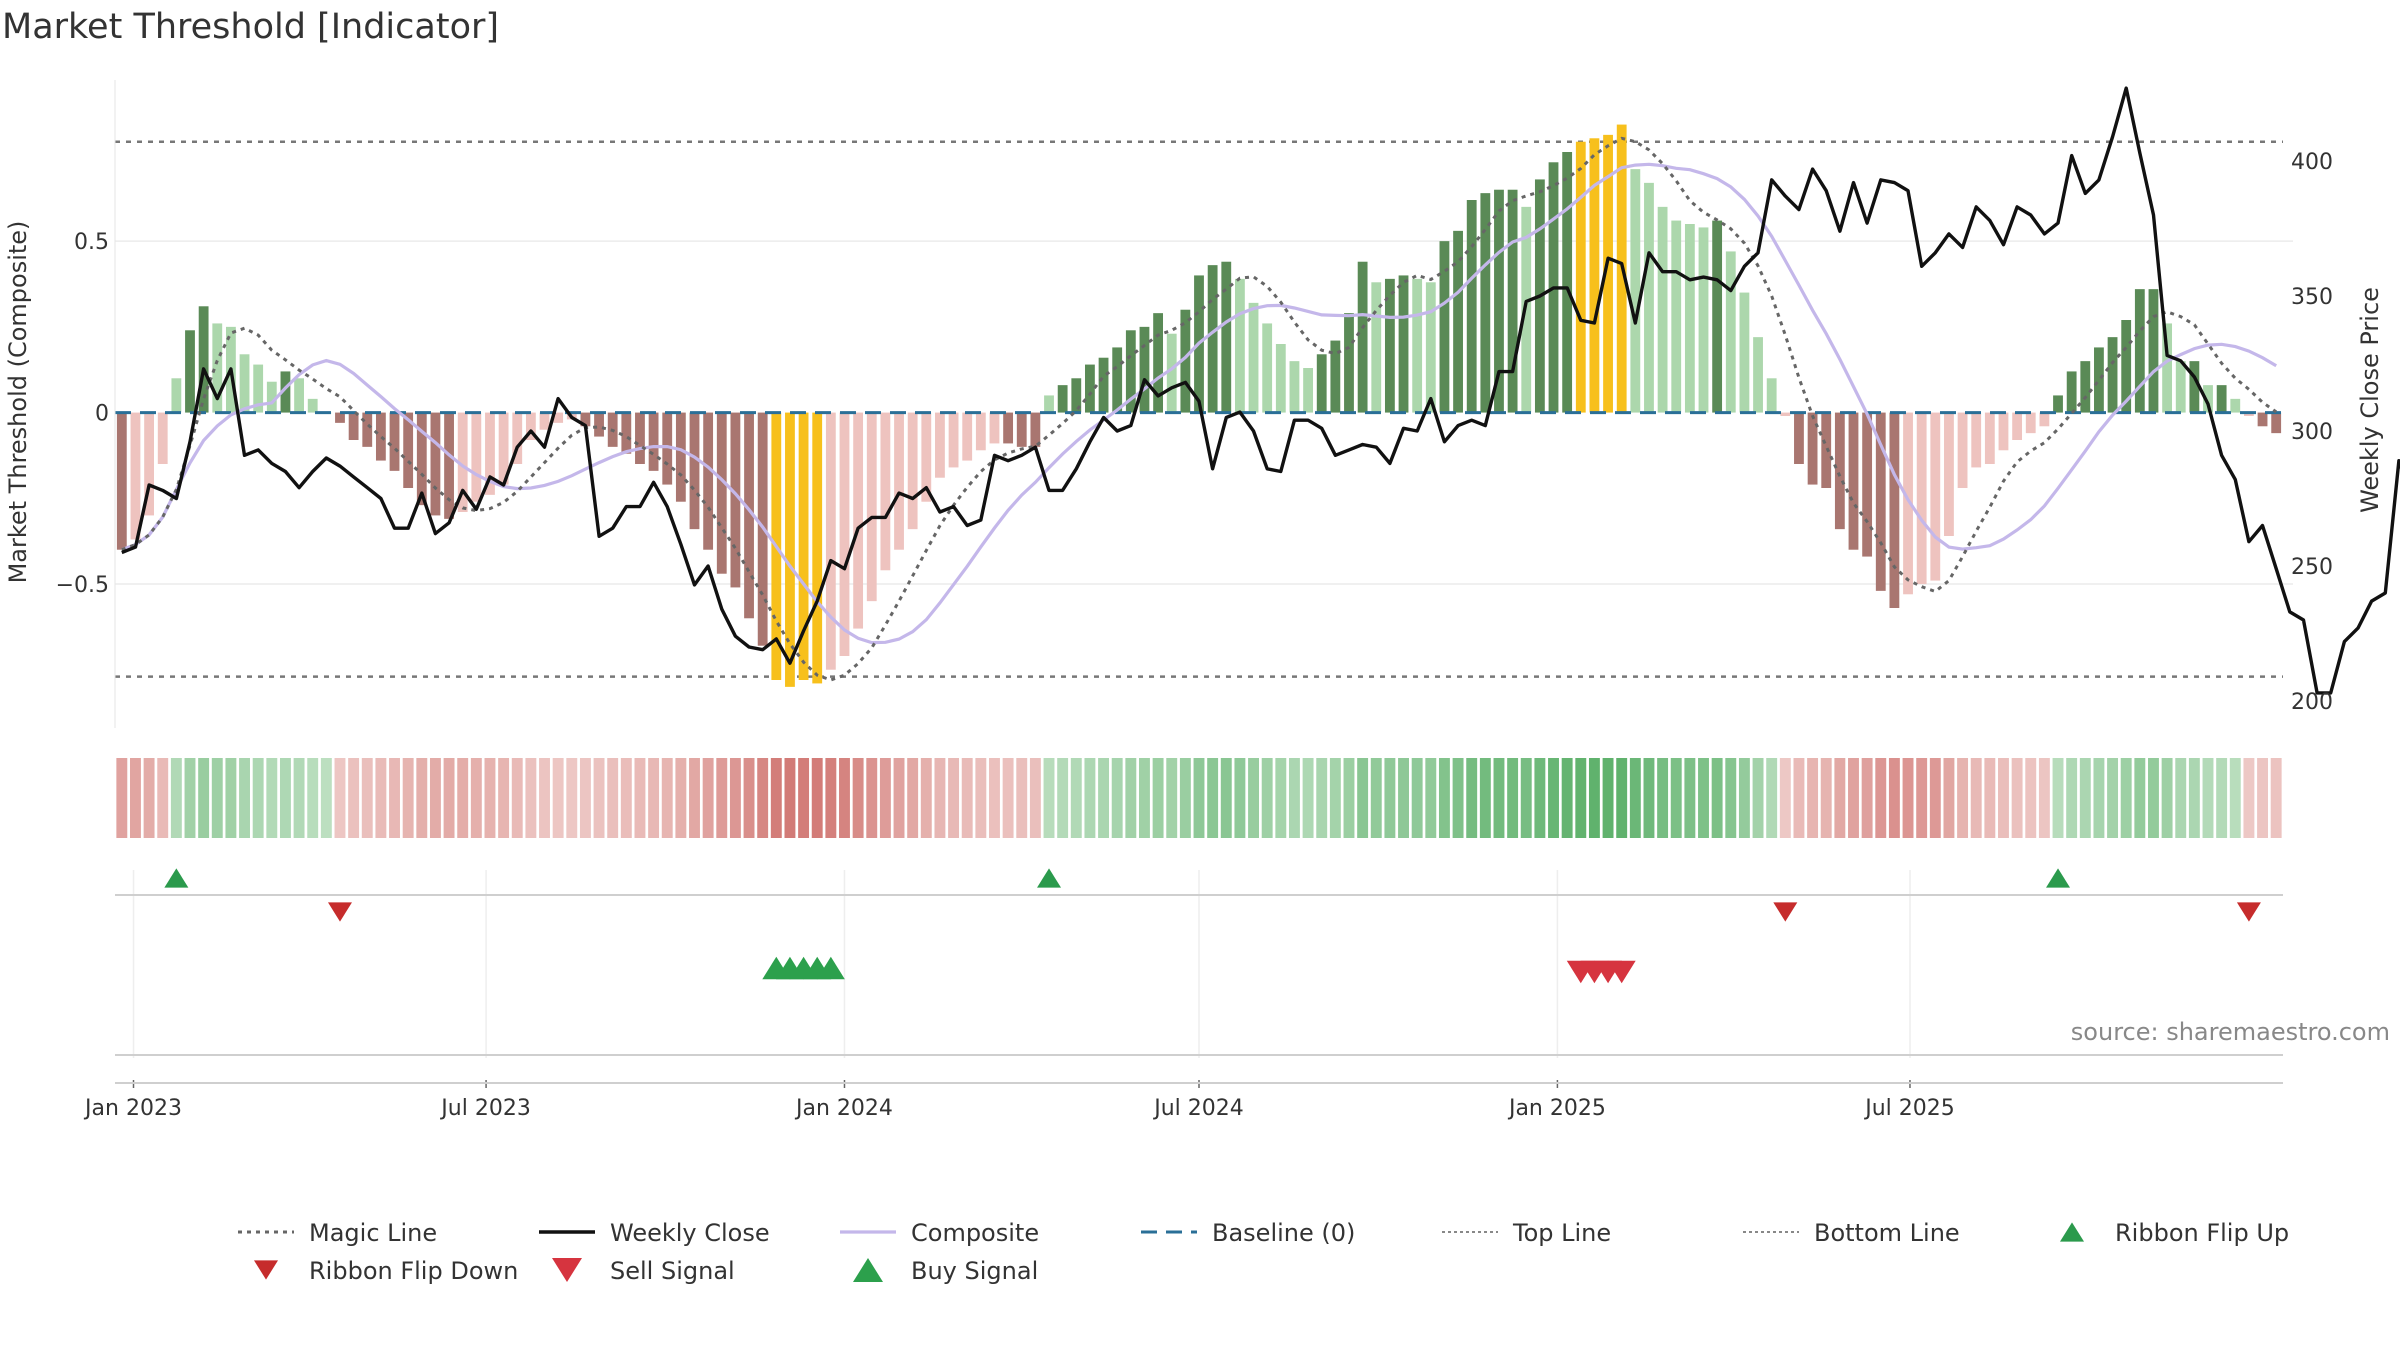  What do you see at coordinates (132, 1108) in the screenshot?
I see `x-tick-label: Jan 2023` at bounding box center [132, 1108].